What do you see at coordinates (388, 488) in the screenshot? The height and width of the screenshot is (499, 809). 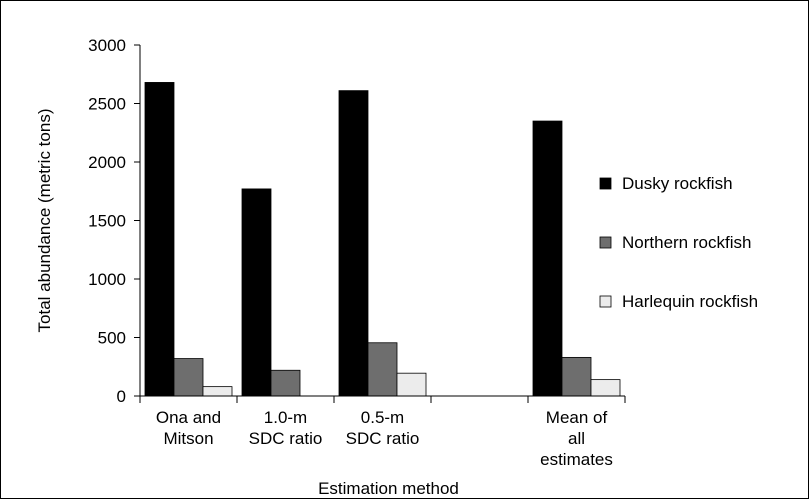 I see `x-axis-label: Estimation method` at bounding box center [388, 488].